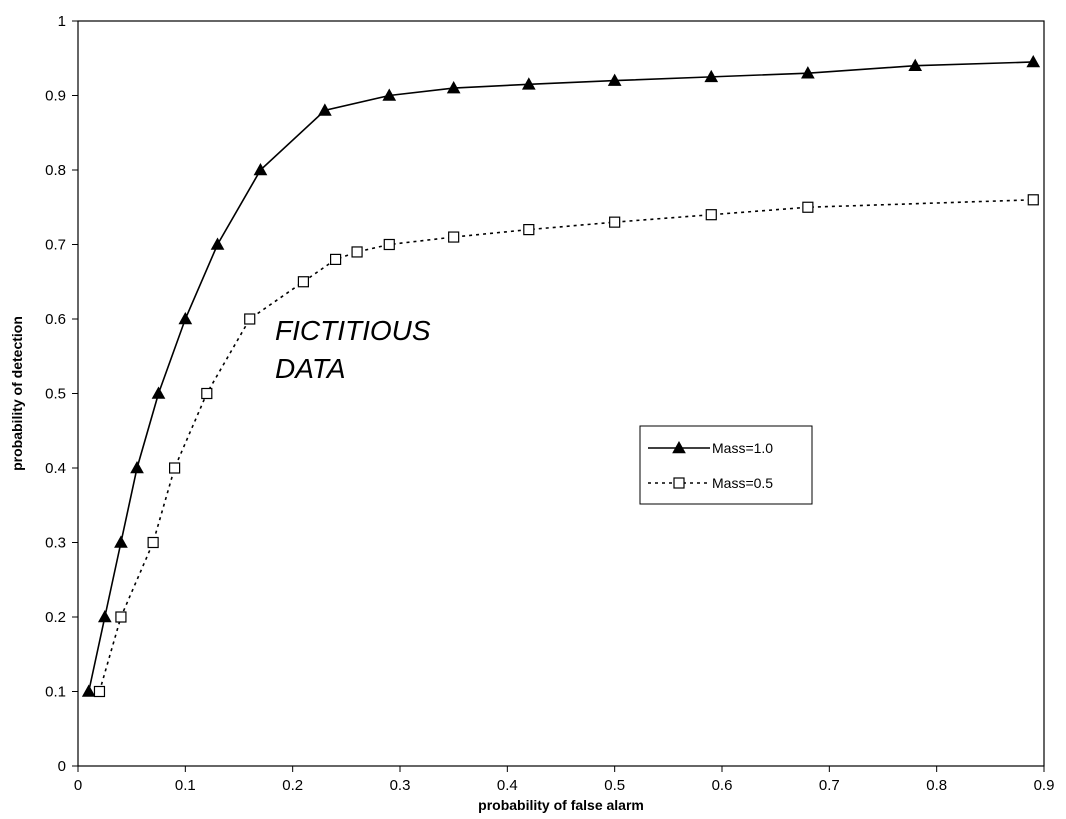  I want to click on annotation-line-1: FICTITIOUS, so click(353, 330).